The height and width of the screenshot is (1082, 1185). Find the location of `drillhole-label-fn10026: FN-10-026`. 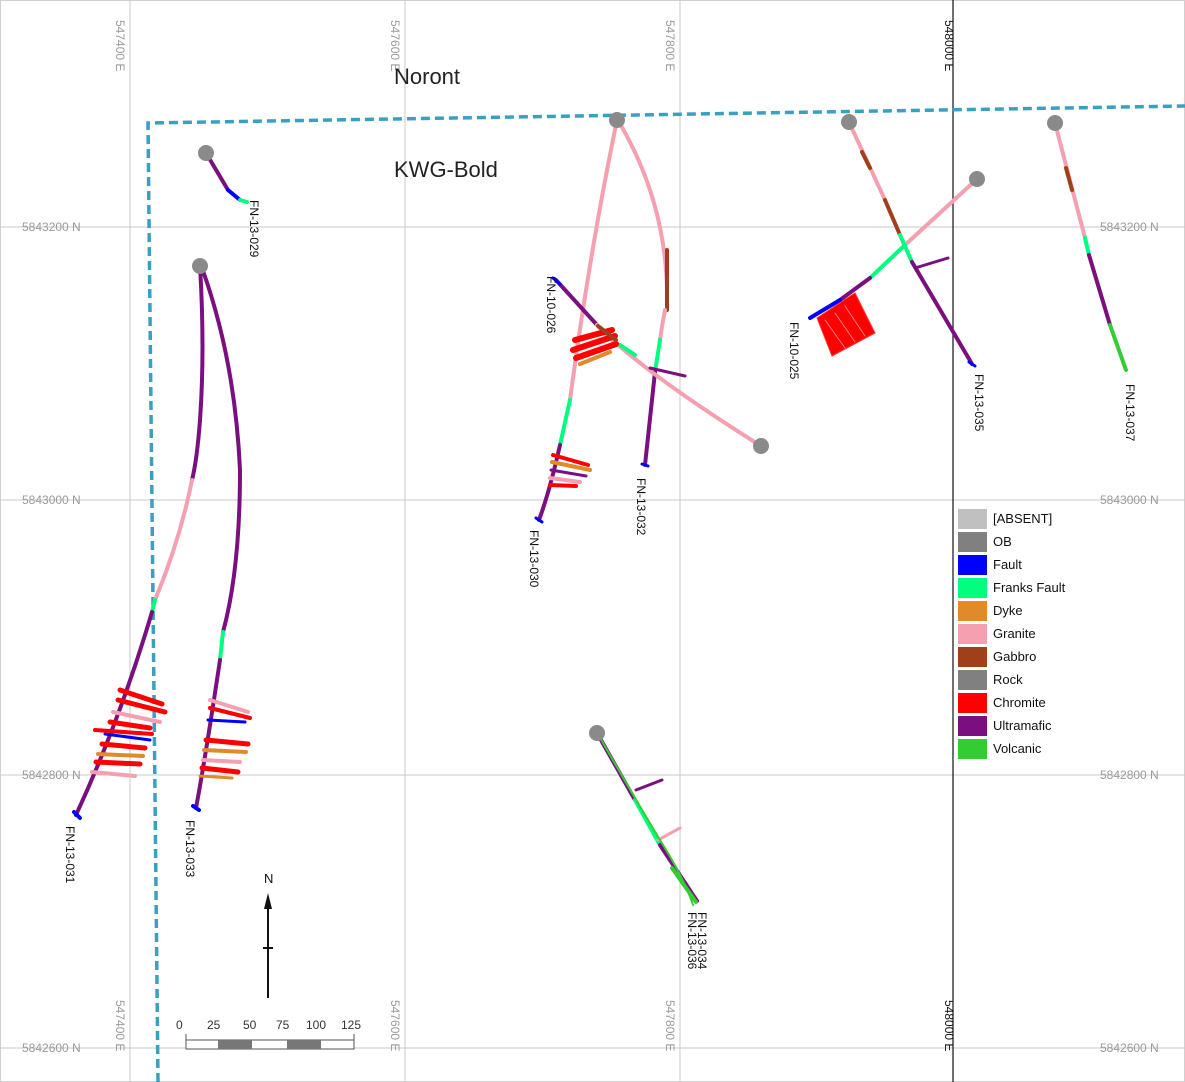

drillhole-label-fn10026: FN-10-026 is located at coordinates (551, 305).